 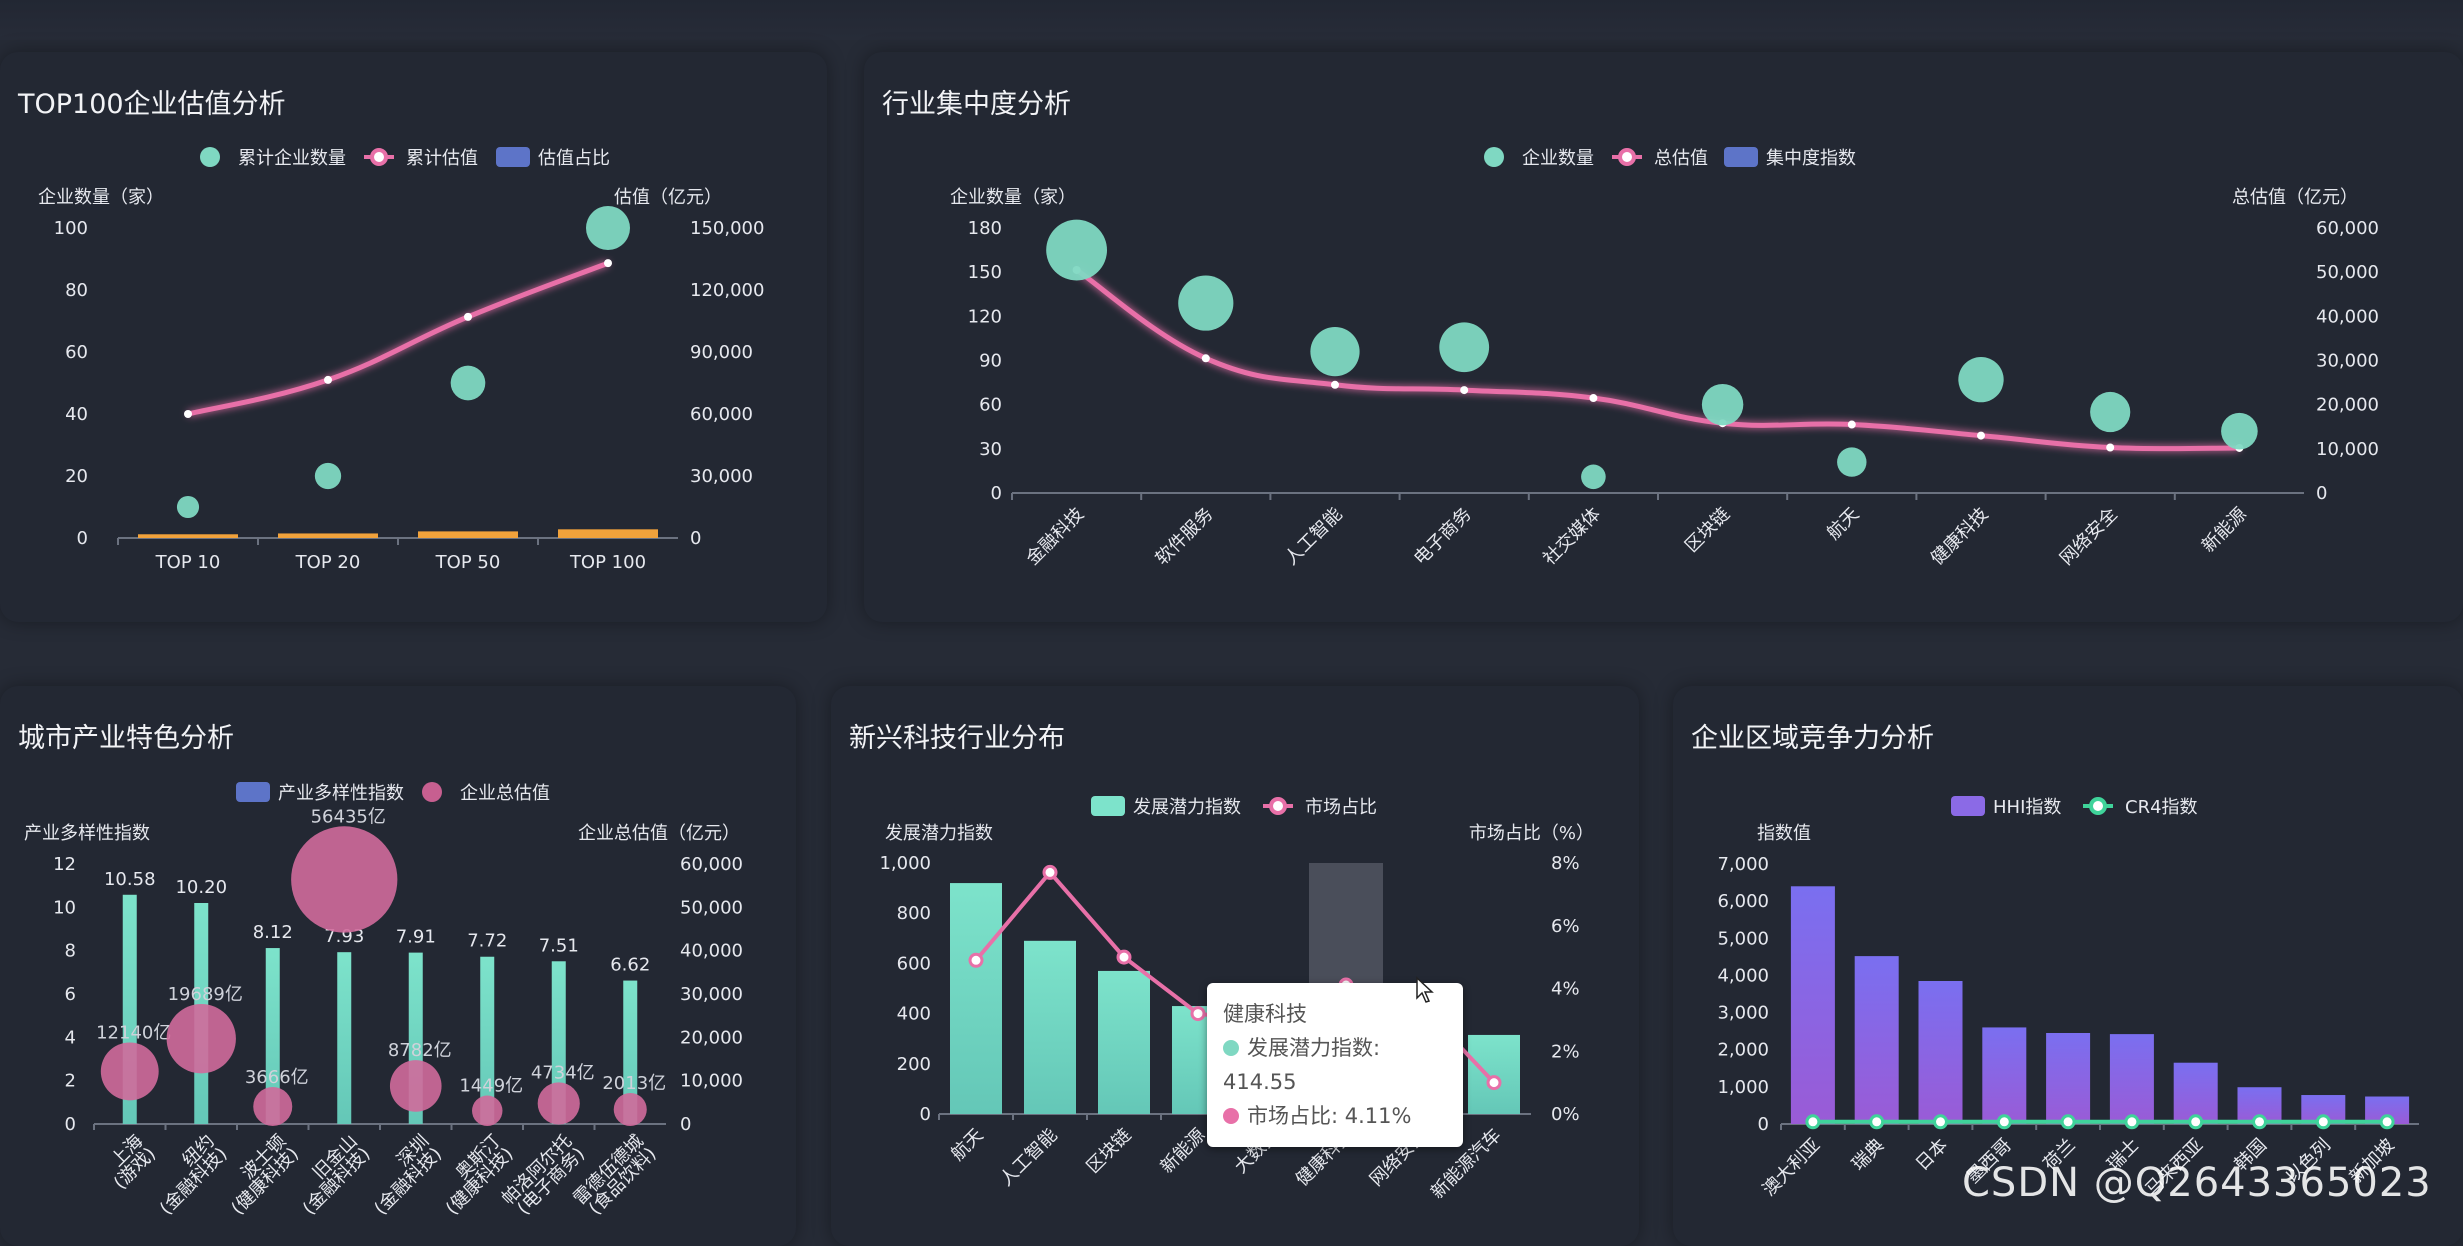 What do you see at coordinates (559, 945) in the screenshot?
I see `bar-value-label: 7.51` at bounding box center [559, 945].